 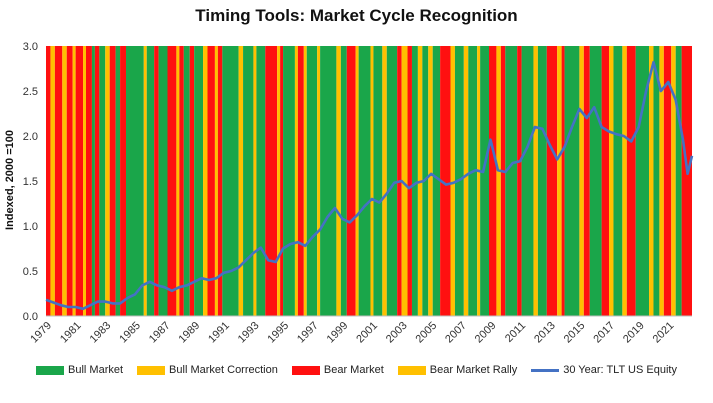 What do you see at coordinates (515, 332) in the screenshot?
I see `x-tick-label: 2011` at bounding box center [515, 332].